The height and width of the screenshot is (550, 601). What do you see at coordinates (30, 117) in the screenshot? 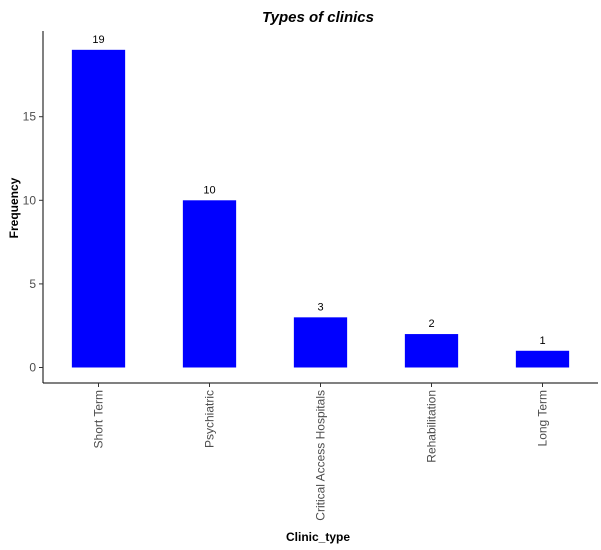
I see `y-tick-label: 15` at bounding box center [30, 117].